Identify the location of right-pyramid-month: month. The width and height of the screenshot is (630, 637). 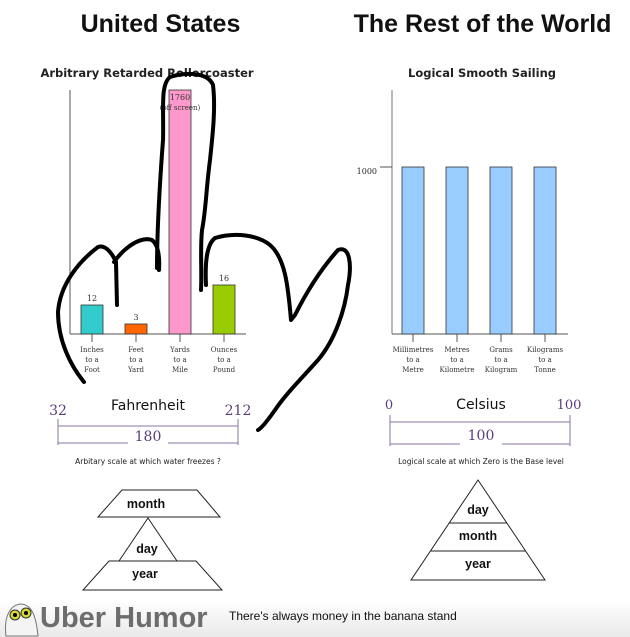
(478, 536).